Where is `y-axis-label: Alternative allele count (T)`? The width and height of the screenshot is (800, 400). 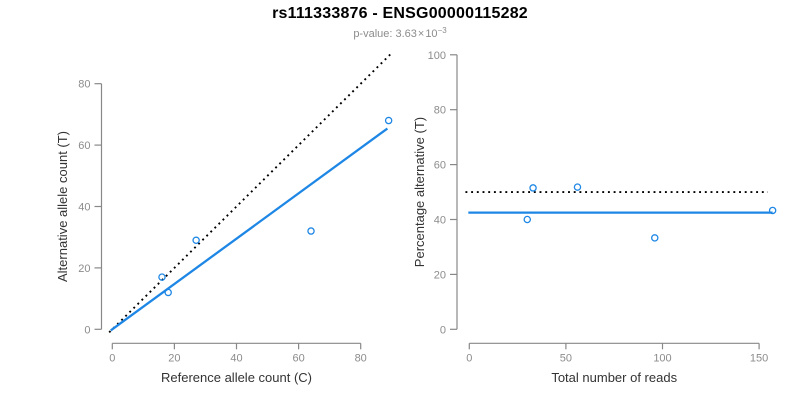 y-axis-label: Alternative allele count (T) is located at coordinates (62, 206).